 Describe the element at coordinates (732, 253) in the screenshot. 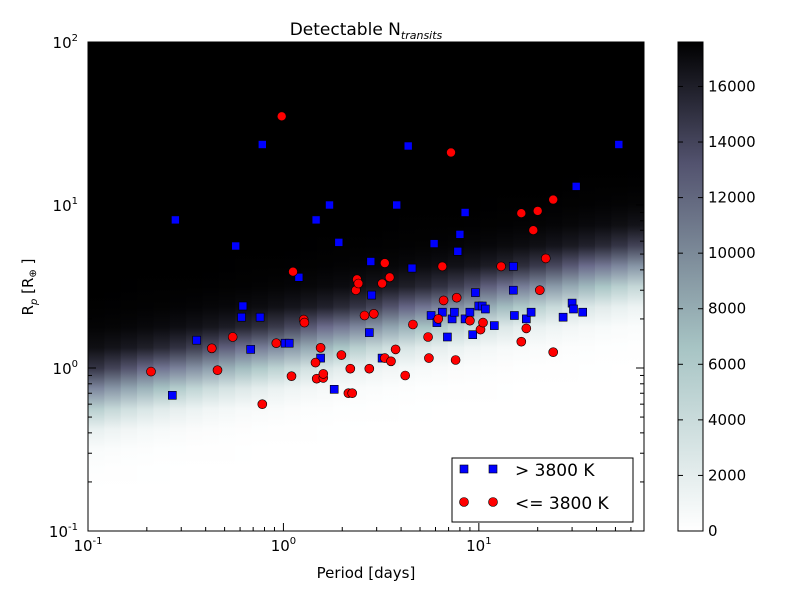

I see `colorbar-tick-label: 10000` at that location.